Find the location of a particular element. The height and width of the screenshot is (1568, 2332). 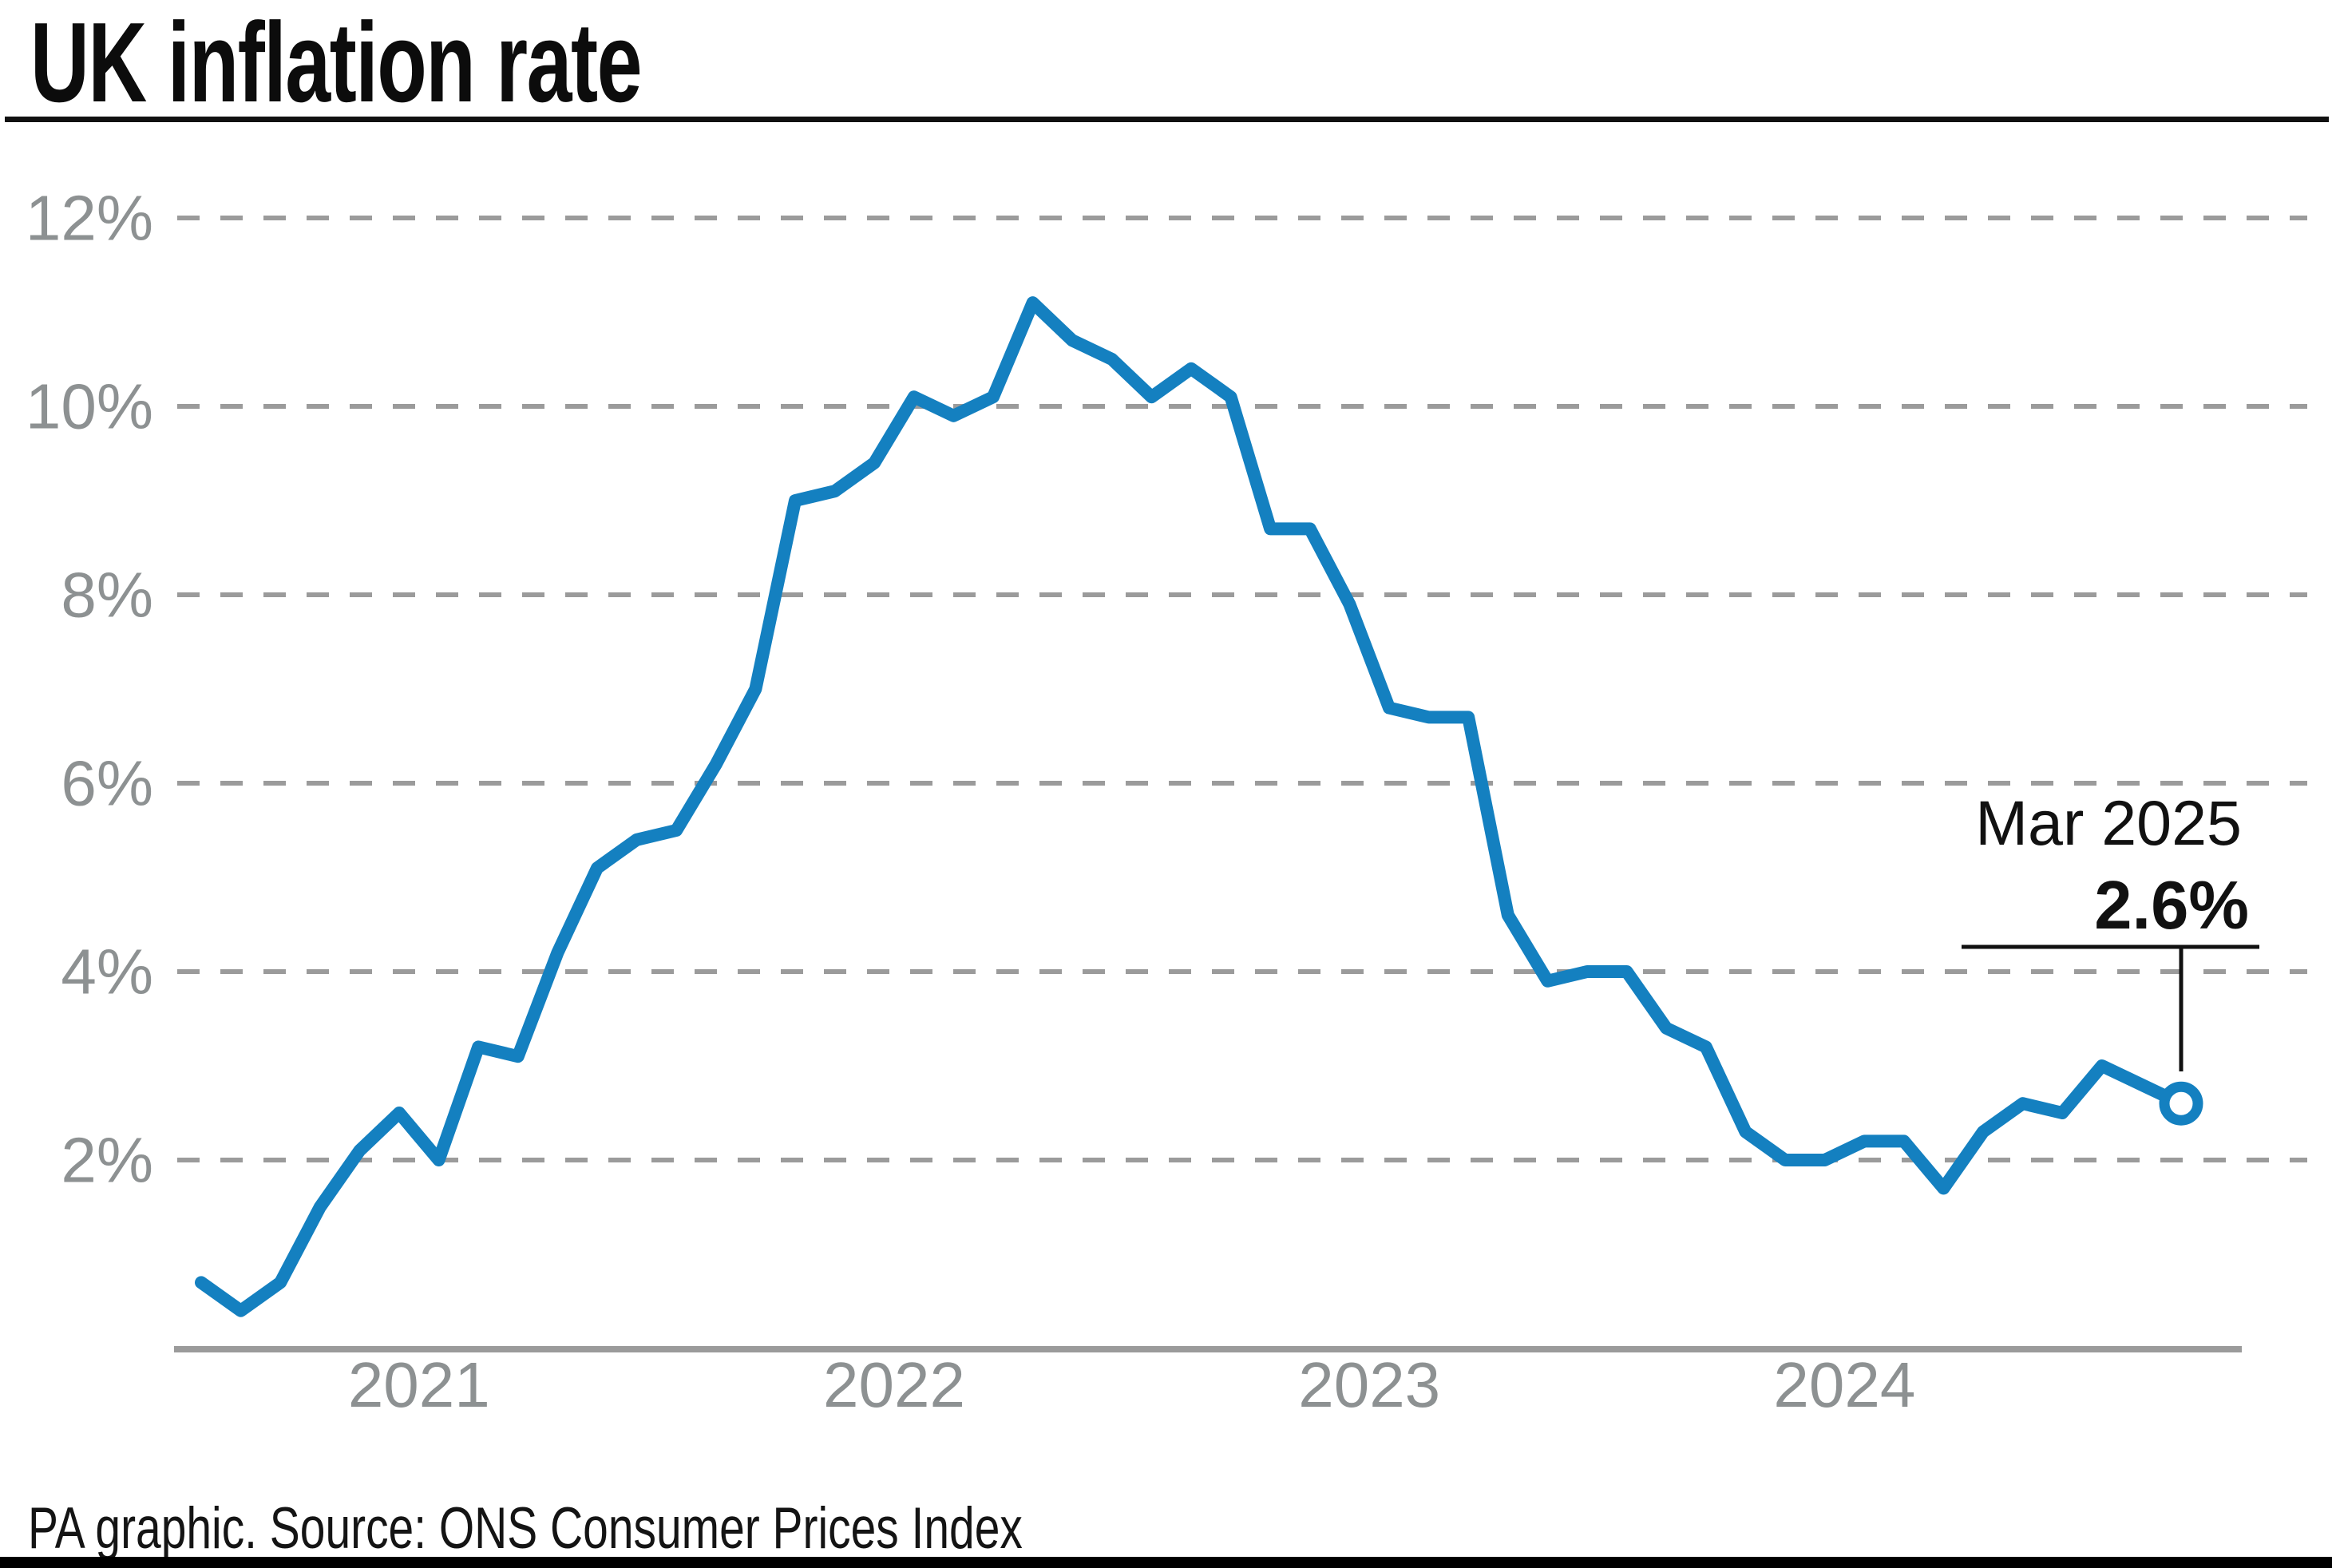

y-axis-label-6: 6% is located at coordinates (107, 784).